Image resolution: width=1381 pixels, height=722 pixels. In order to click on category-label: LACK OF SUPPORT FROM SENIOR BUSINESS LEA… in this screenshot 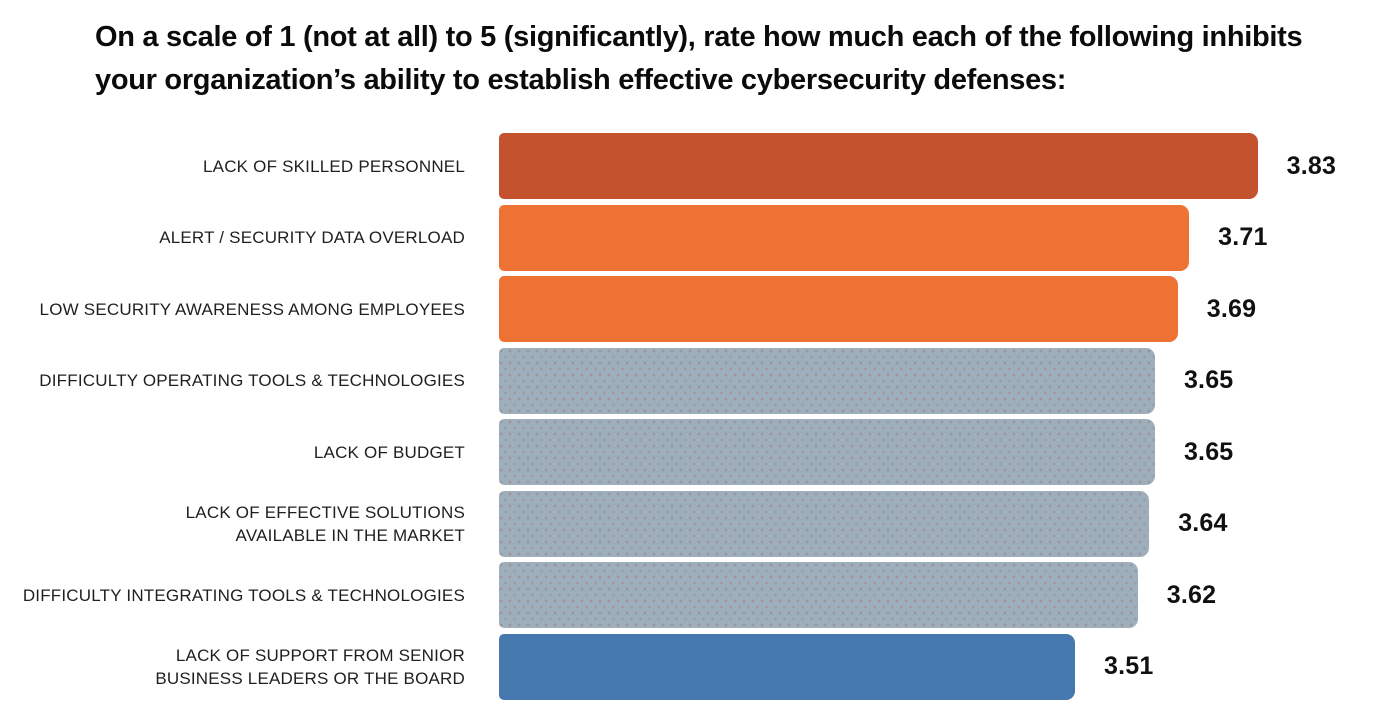, I will do `click(310, 666)`.